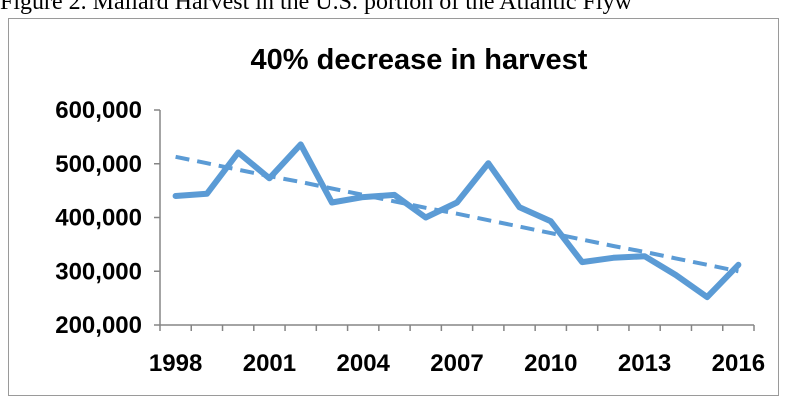 The width and height of the screenshot is (788, 396). I want to click on x-axis: 1998 2001 2004 2007 2010 2013 2016, so click(457, 350).